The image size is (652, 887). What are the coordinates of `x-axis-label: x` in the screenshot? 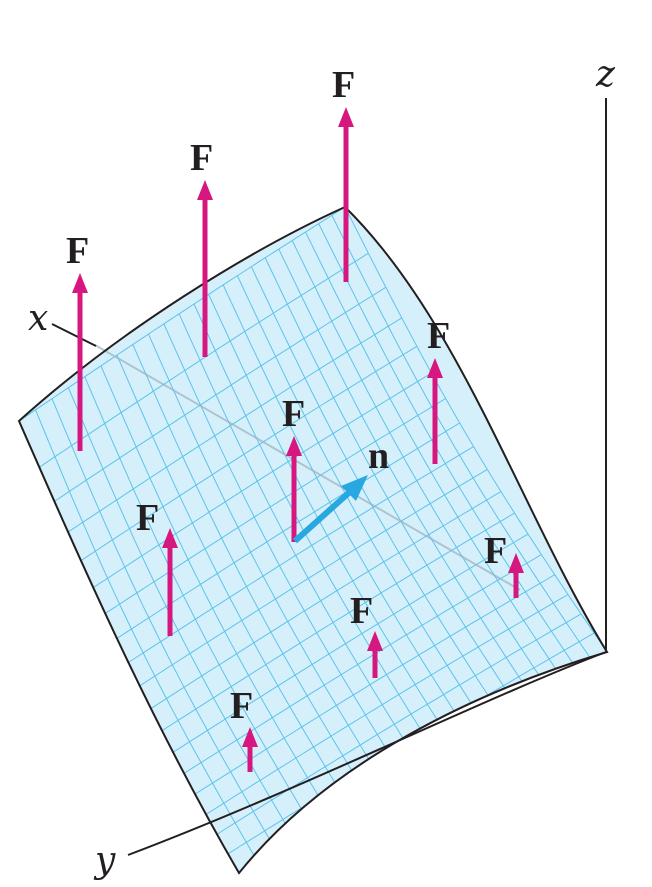 It's located at (38, 318).